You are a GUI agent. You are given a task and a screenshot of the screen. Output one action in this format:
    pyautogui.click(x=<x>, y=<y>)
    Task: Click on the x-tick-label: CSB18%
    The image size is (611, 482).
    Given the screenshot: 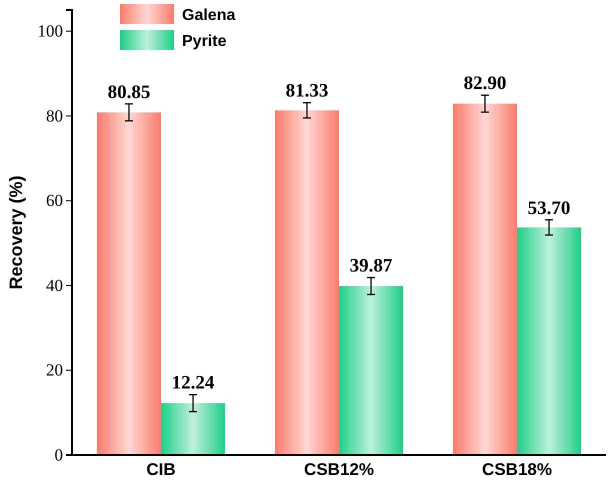 What is the action you would take?
    pyautogui.click(x=517, y=470)
    